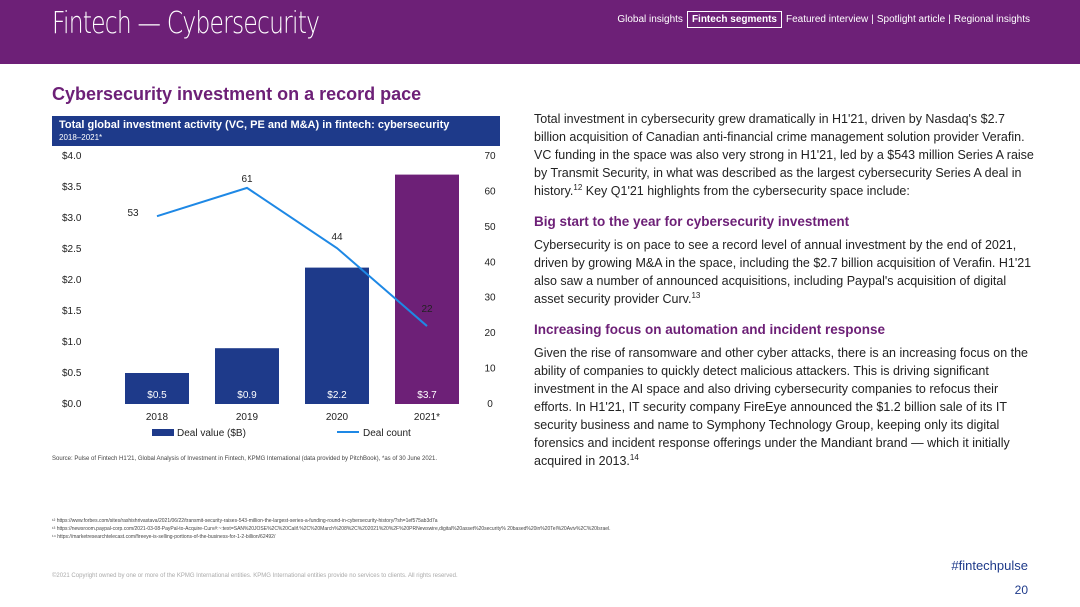  What do you see at coordinates (211, 433) in the screenshot?
I see `legend-label-deal-value: Deal value ($B)` at bounding box center [211, 433].